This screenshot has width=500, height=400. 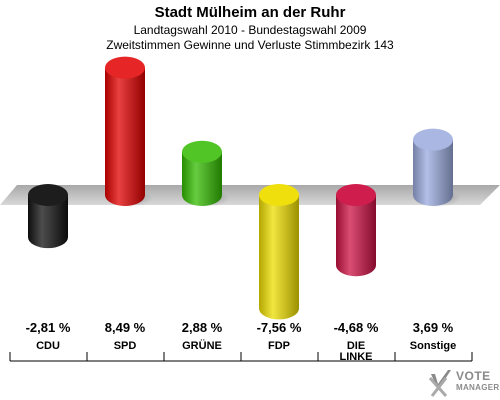 What do you see at coordinates (478, 387) in the screenshot?
I see `logo-text-manager: MANAGER` at bounding box center [478, 387].